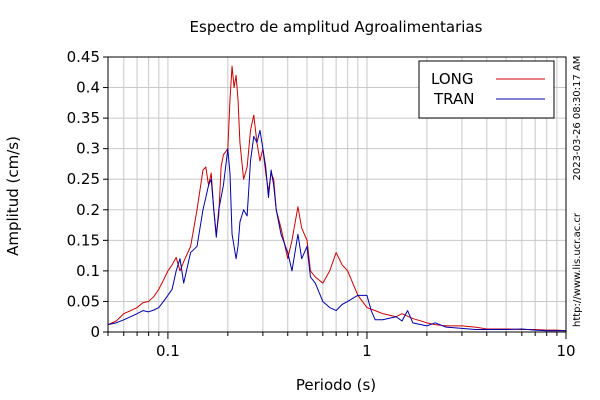 The height and width of the screenshot is (400, 600). Describe the element at coordinates (88, 271) in the screenshot. I see `y-tick-label: 0.1` at that location.